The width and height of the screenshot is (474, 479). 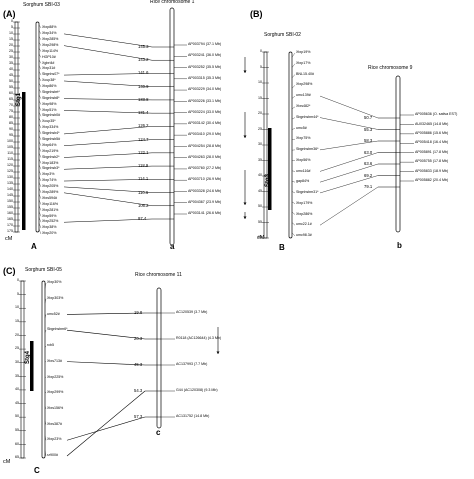 I want to click on b-sorghum-marker: Xtxp56%, so click(x=303, y=159).